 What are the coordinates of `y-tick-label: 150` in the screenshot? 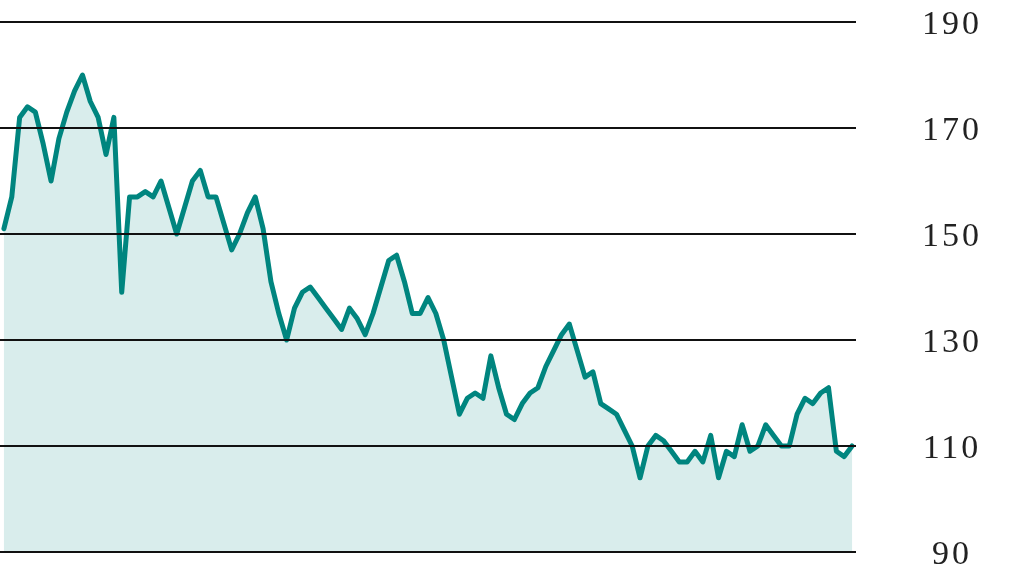 It's located at (952, 234).